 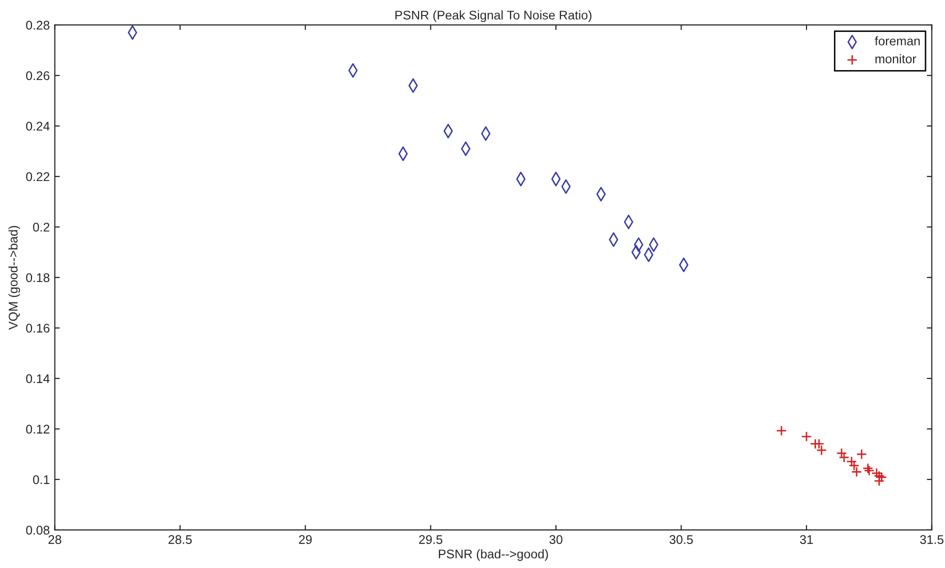 I want to click on y-tick-label: 0.2, so click(x=41, y=227).